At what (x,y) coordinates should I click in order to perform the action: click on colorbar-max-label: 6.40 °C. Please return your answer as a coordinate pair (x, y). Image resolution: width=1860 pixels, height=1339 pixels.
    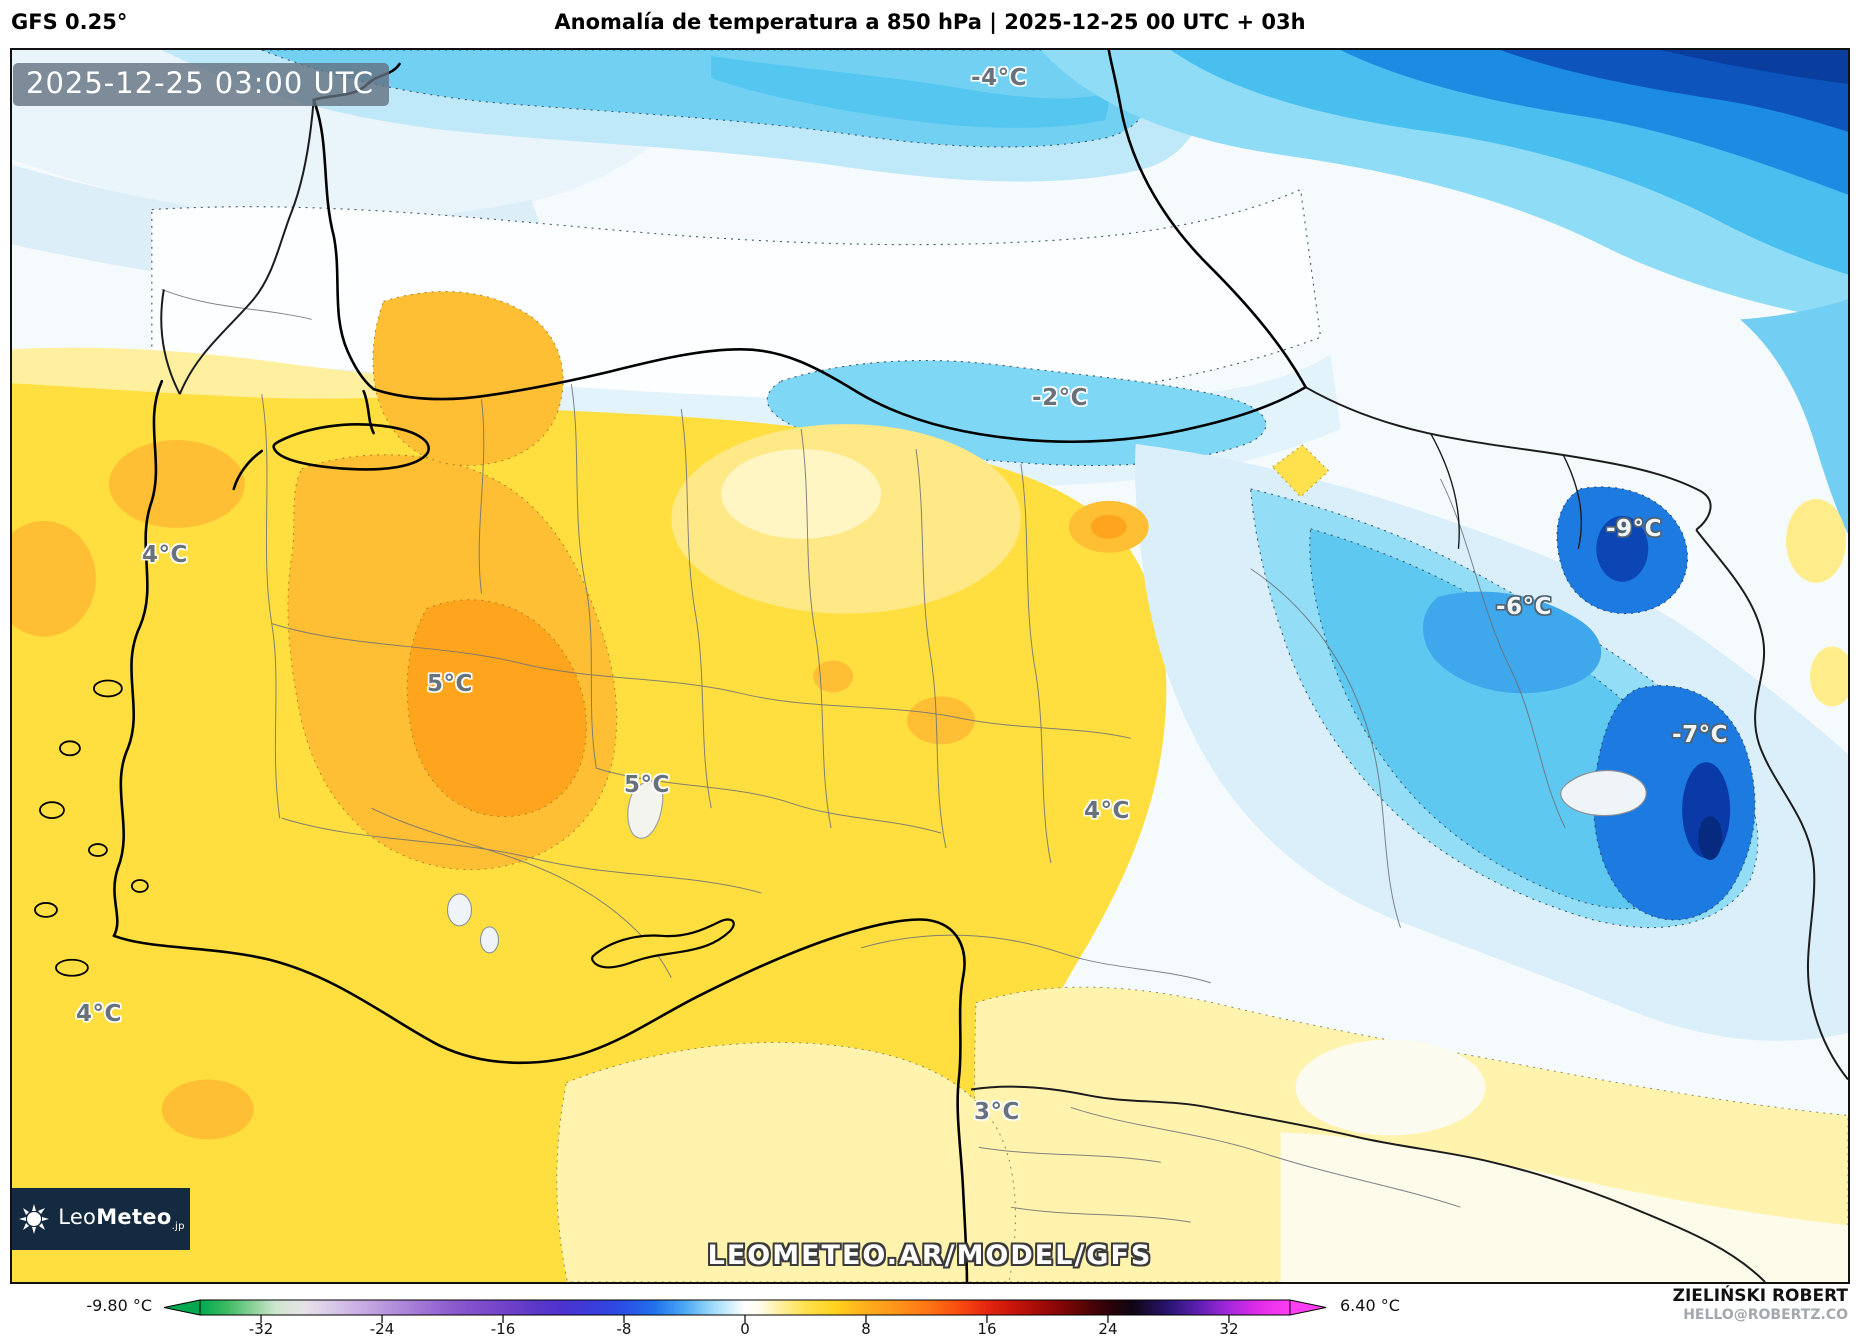
    Looking at the image, I should click on (1370, 1305).